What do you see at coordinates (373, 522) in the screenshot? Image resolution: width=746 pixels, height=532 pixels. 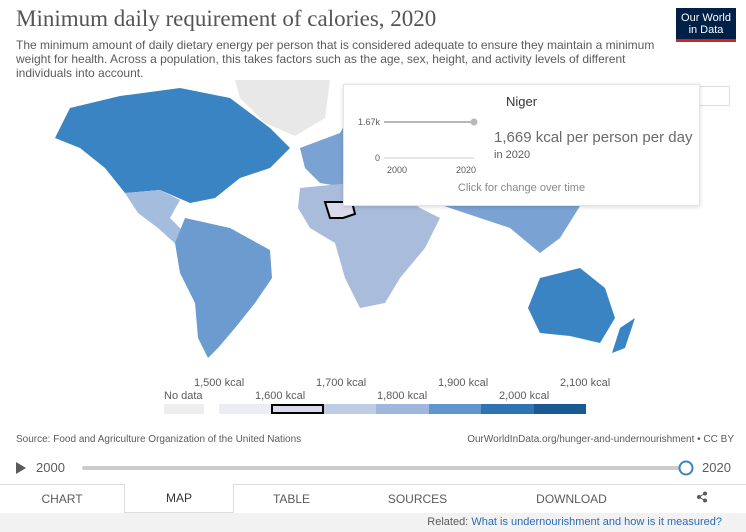 I see `related-bar` at bounding box center [373, 522].